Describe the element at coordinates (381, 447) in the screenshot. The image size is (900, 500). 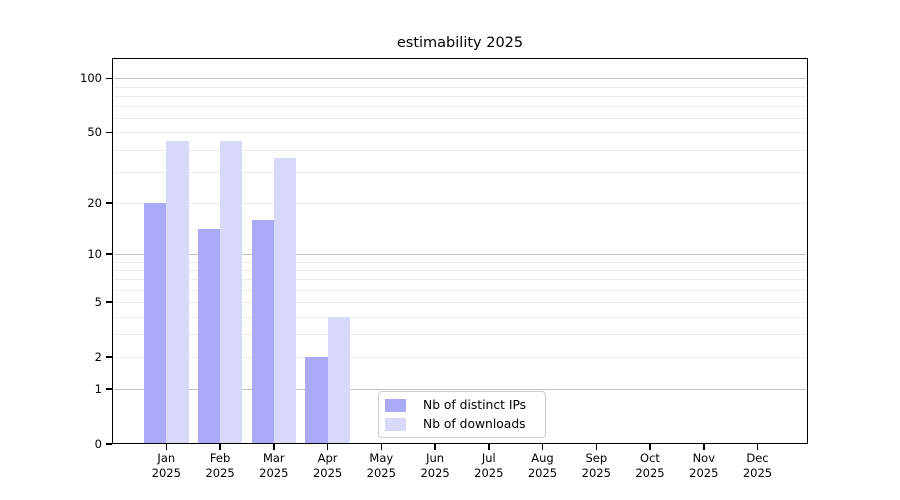
I see `x-tick-may-2025` at that location.